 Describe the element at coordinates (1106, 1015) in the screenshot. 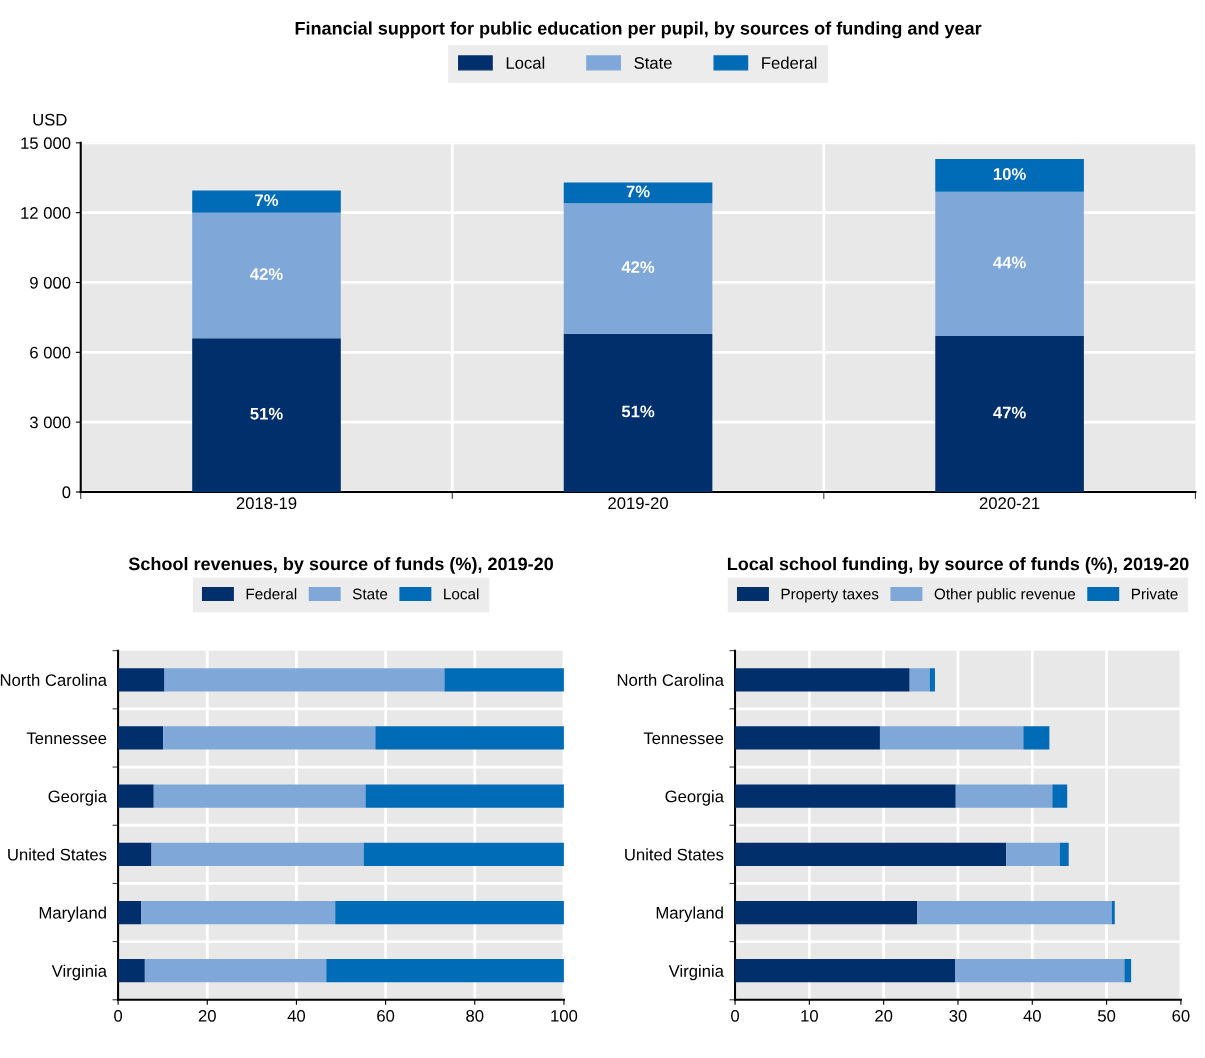

I see `x-tick-label: 50` at that location.